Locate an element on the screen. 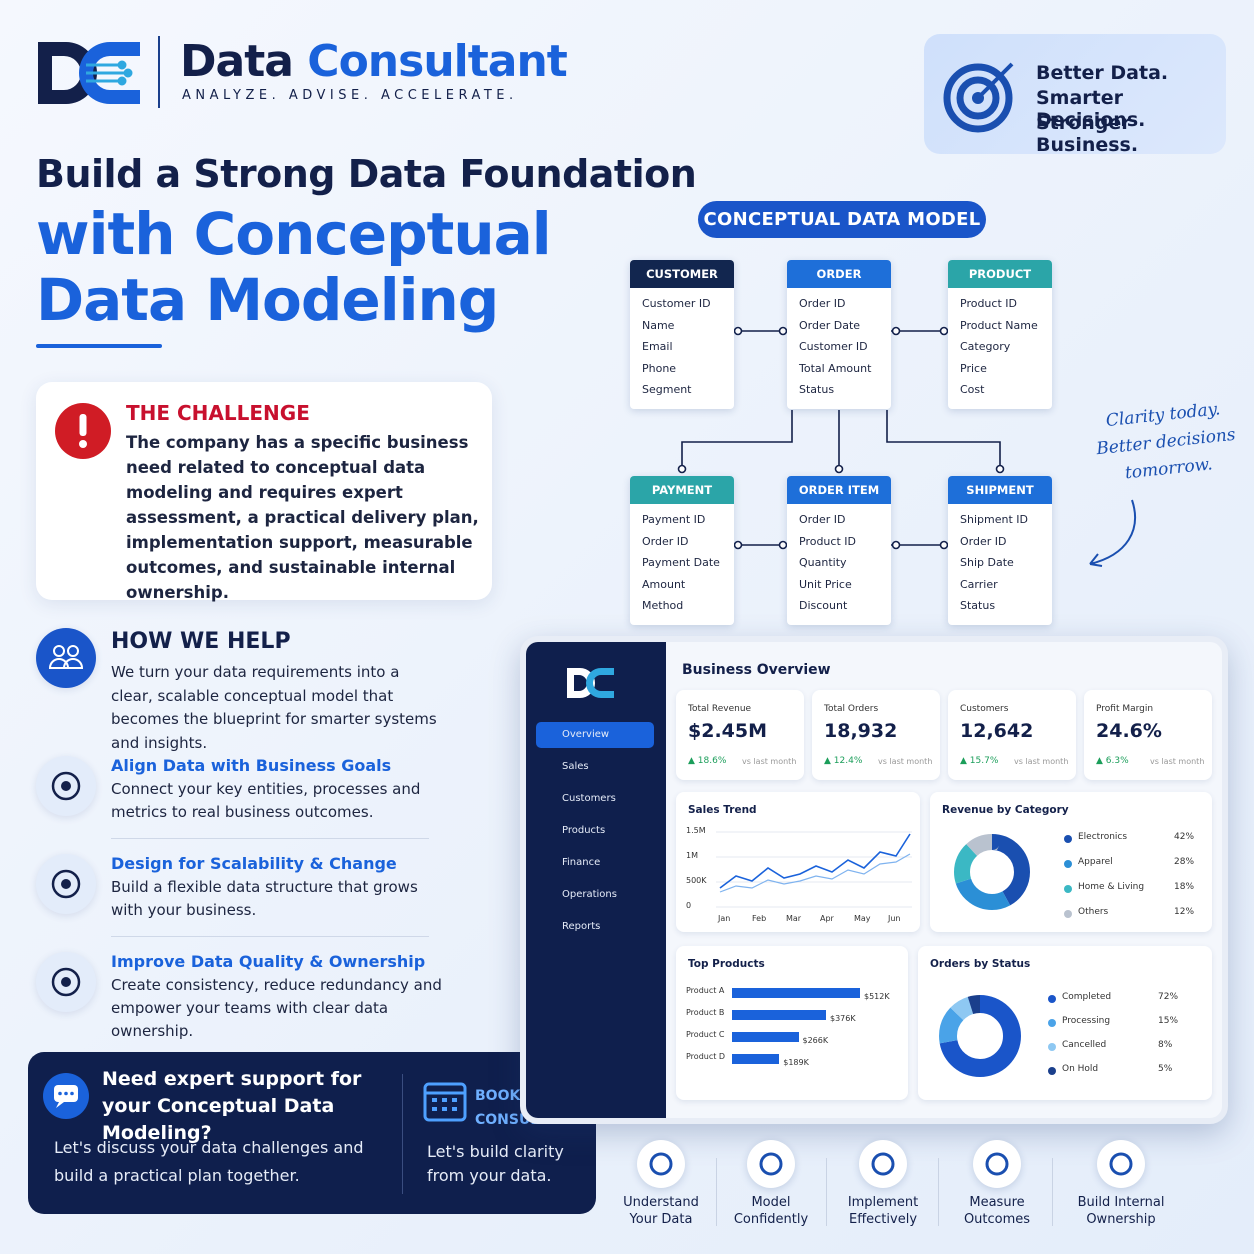 This screenshot has width=1254, height=1254. nav-item: Products is located at coordinates (584, 830).